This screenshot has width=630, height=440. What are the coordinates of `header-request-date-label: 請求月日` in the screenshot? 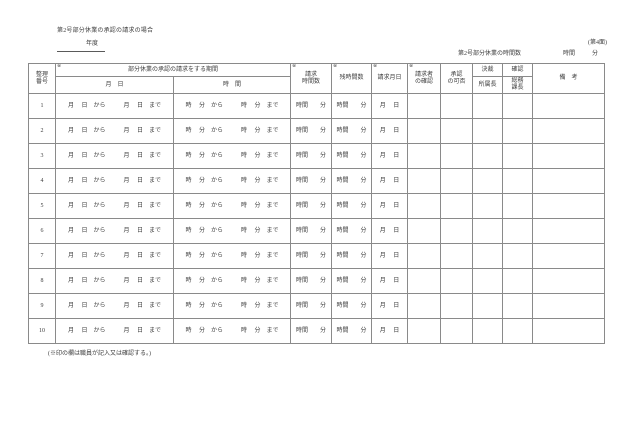 It's located at (389, 78).